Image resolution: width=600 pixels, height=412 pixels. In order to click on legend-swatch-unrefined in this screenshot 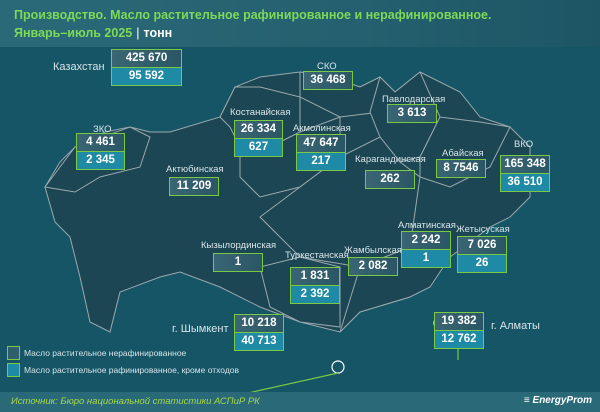, I will do `click(13, 353)`.